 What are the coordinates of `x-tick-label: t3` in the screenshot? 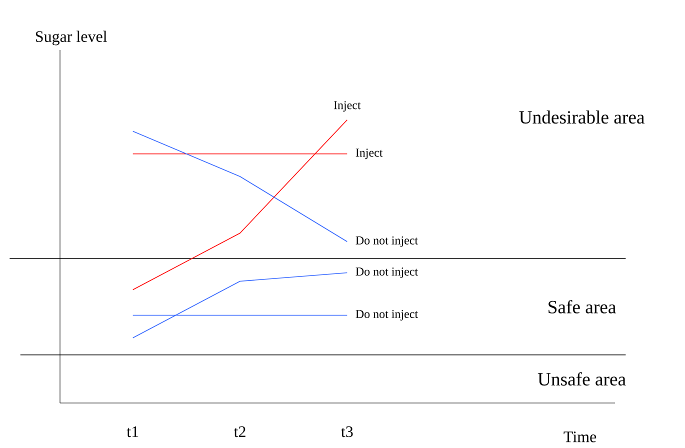 It's located at (347, 432).